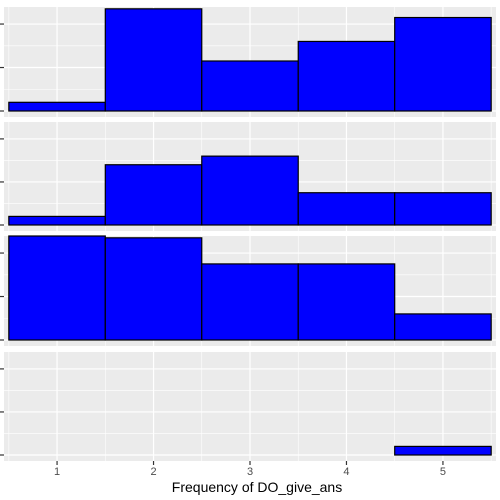 This screenshot has height=500, width=500. I want to click on x-tick-label: 4, so click(346, 472).